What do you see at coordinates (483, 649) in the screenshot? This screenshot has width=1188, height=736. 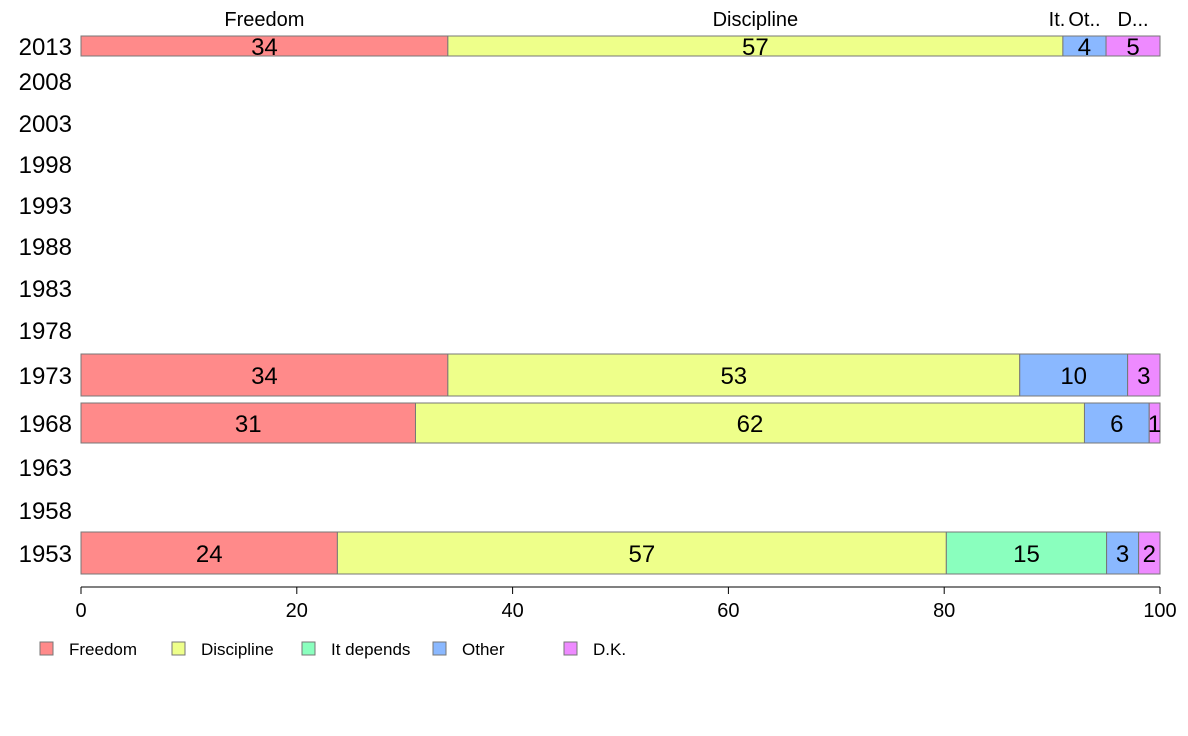 I see `legend-label: Other` at bounding box center [483, 649].